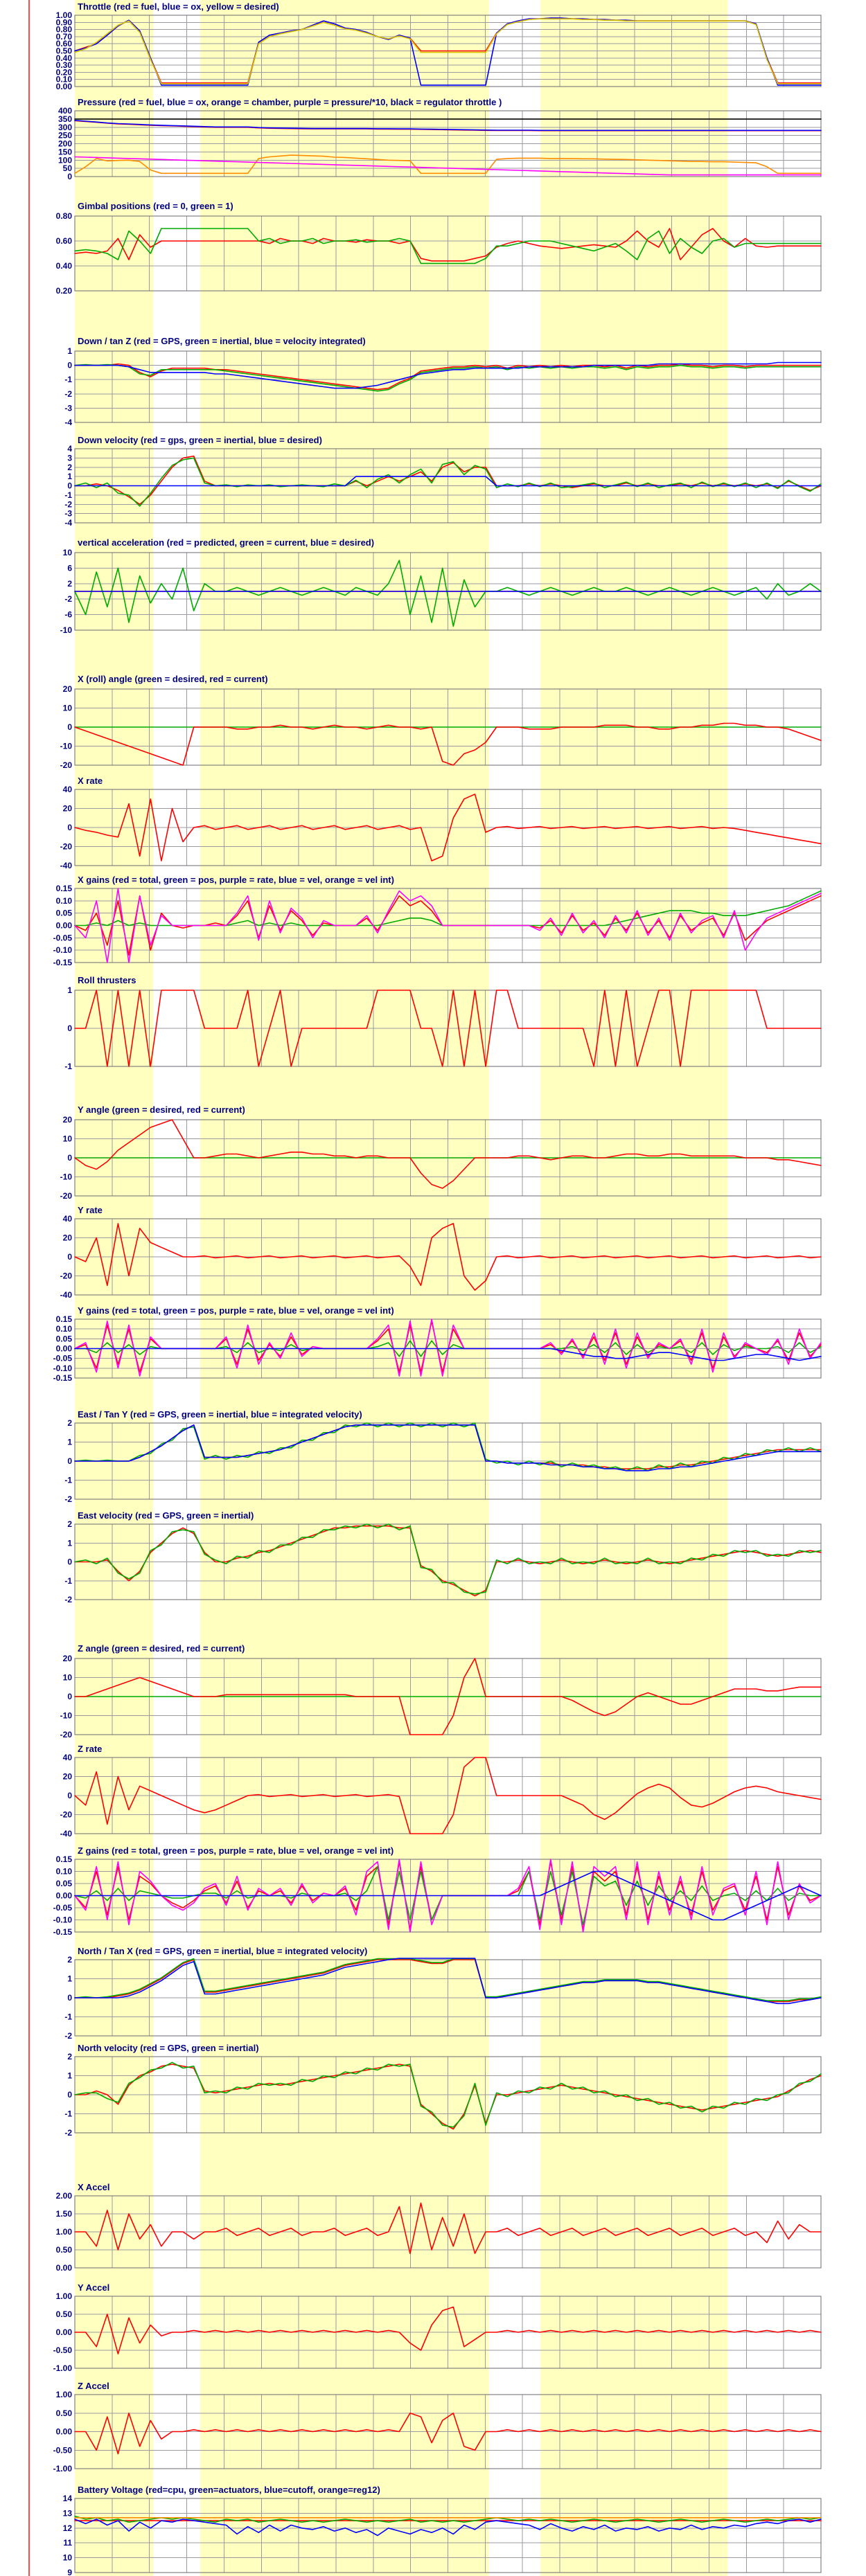  Describe the element at coordinates (448, 827) in the screenshot. I see `series-line-x-rate` at that location.